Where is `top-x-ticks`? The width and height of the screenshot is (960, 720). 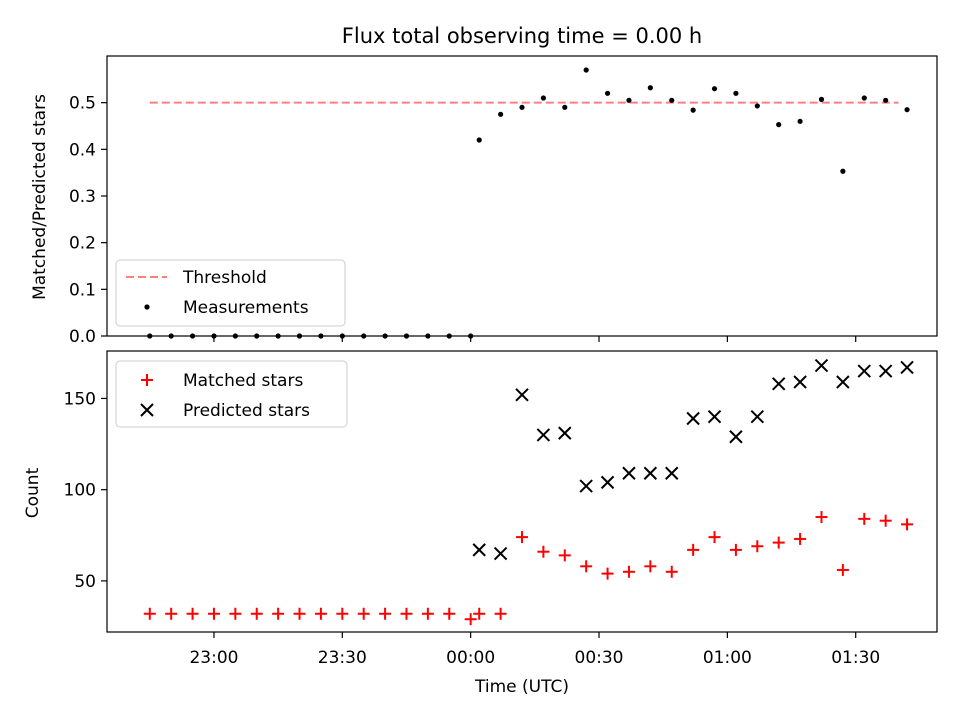 top-x-ticks is located at coordinates (535, 339).